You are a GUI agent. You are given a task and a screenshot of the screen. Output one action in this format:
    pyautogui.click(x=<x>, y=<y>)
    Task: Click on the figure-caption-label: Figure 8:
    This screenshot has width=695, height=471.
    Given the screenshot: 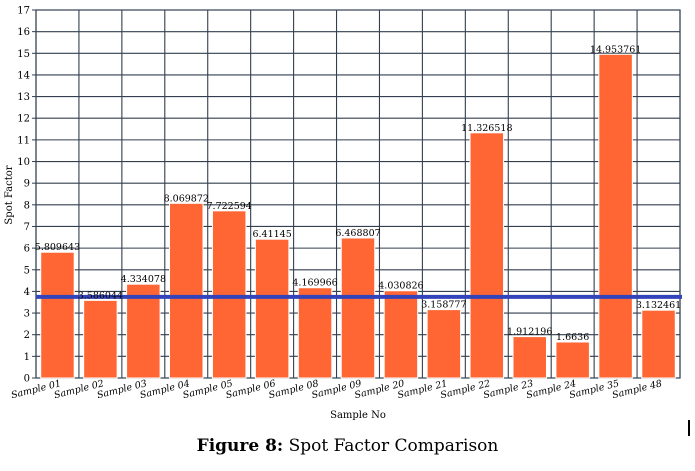 What is the action you would take?
    pyautogui.click(x=240, y=446)
    